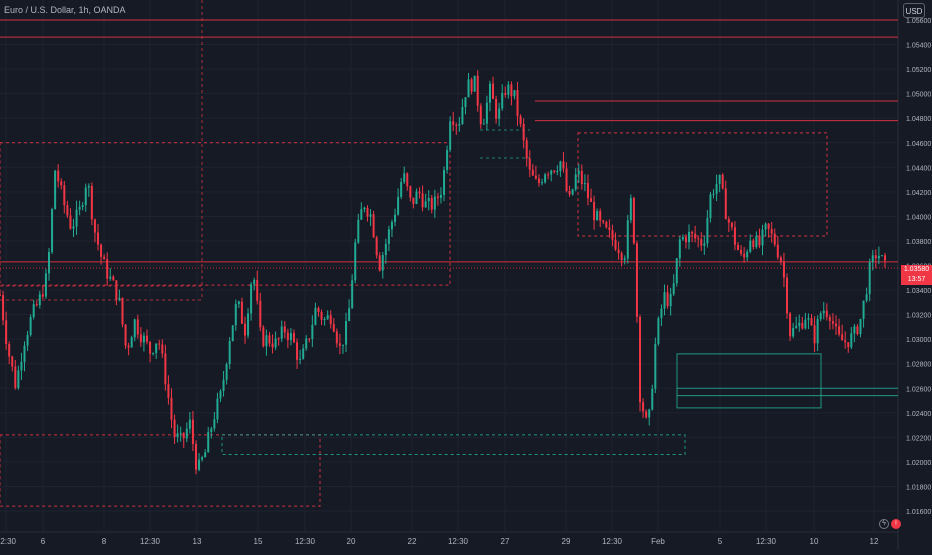 This screenshot has width=932, height=555. What do you see at coordinates (918, 168) in the screenshot?
I see `price-tick-label: 1.04400` at bounding box center [918, 168].